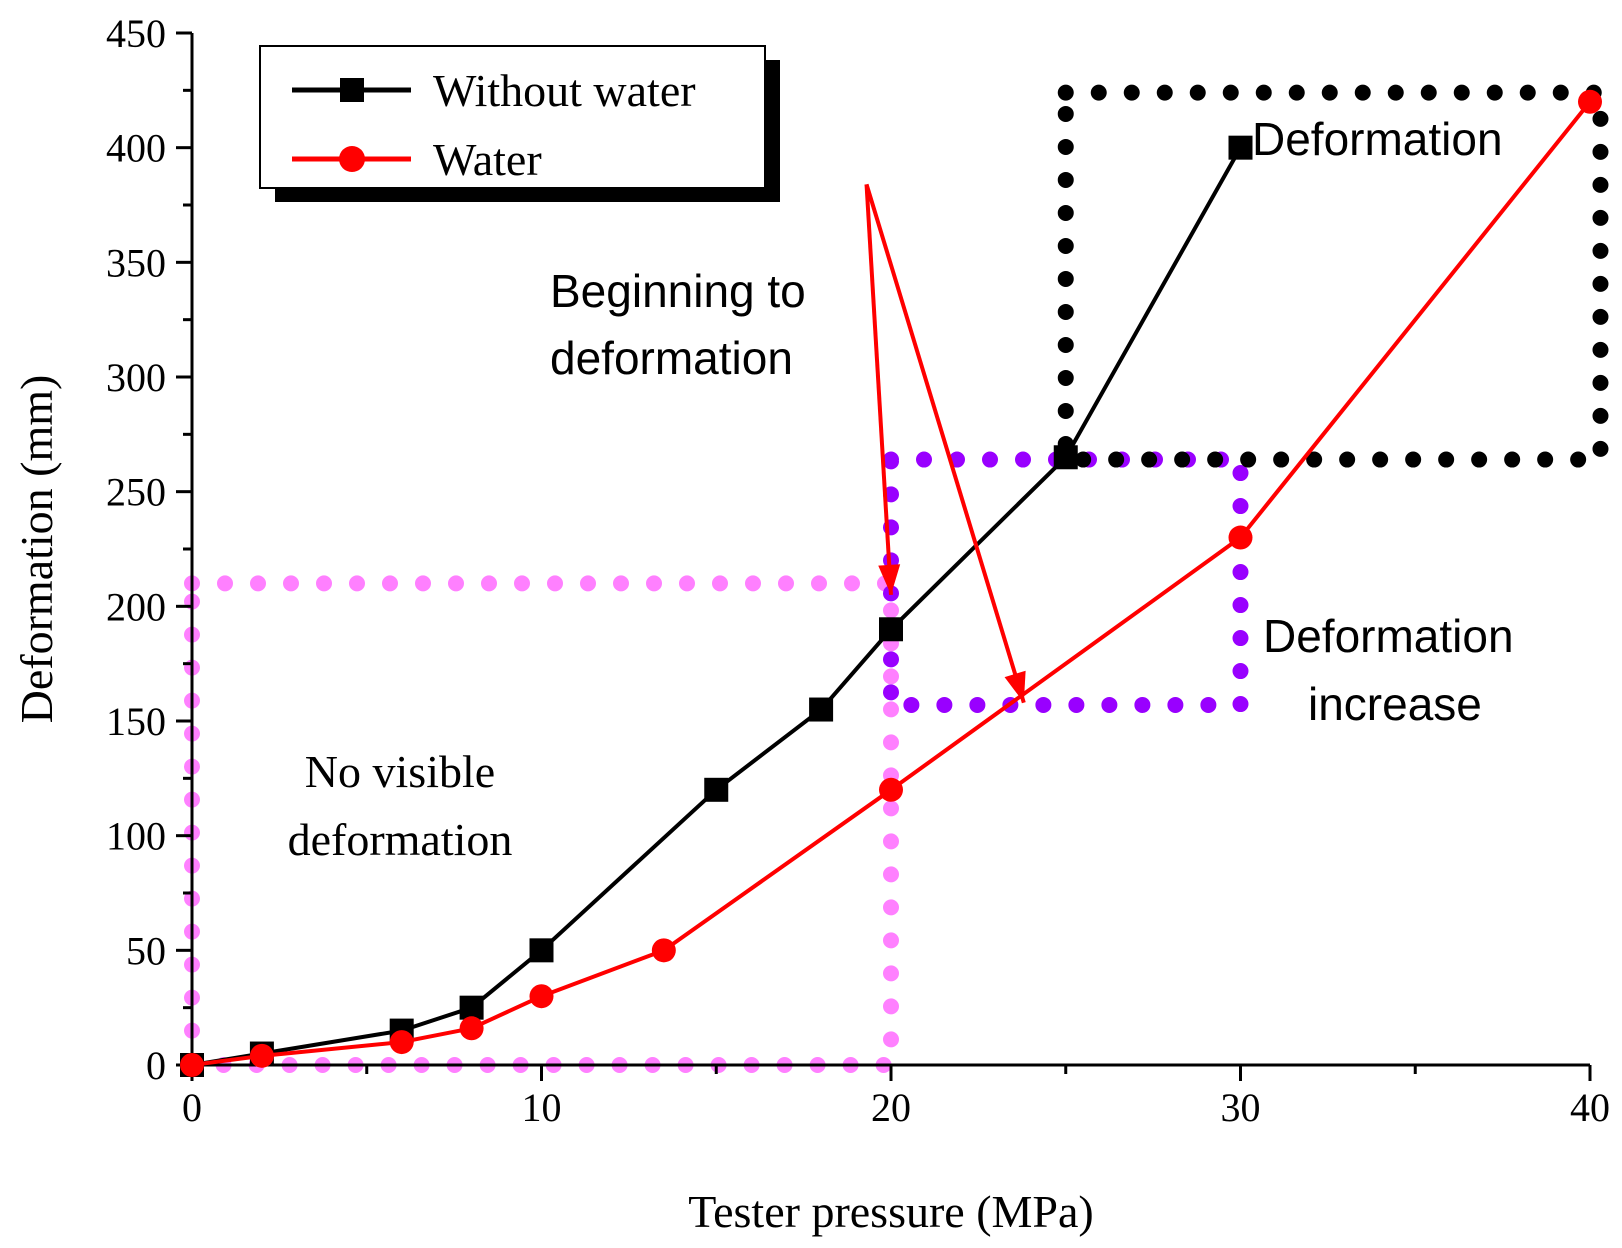 The image size is (1622, 1248). What do you see at coordinates (136, 721) in the screenshot?
I see `y-tick-label: 150` at bounding box center [136, 721].